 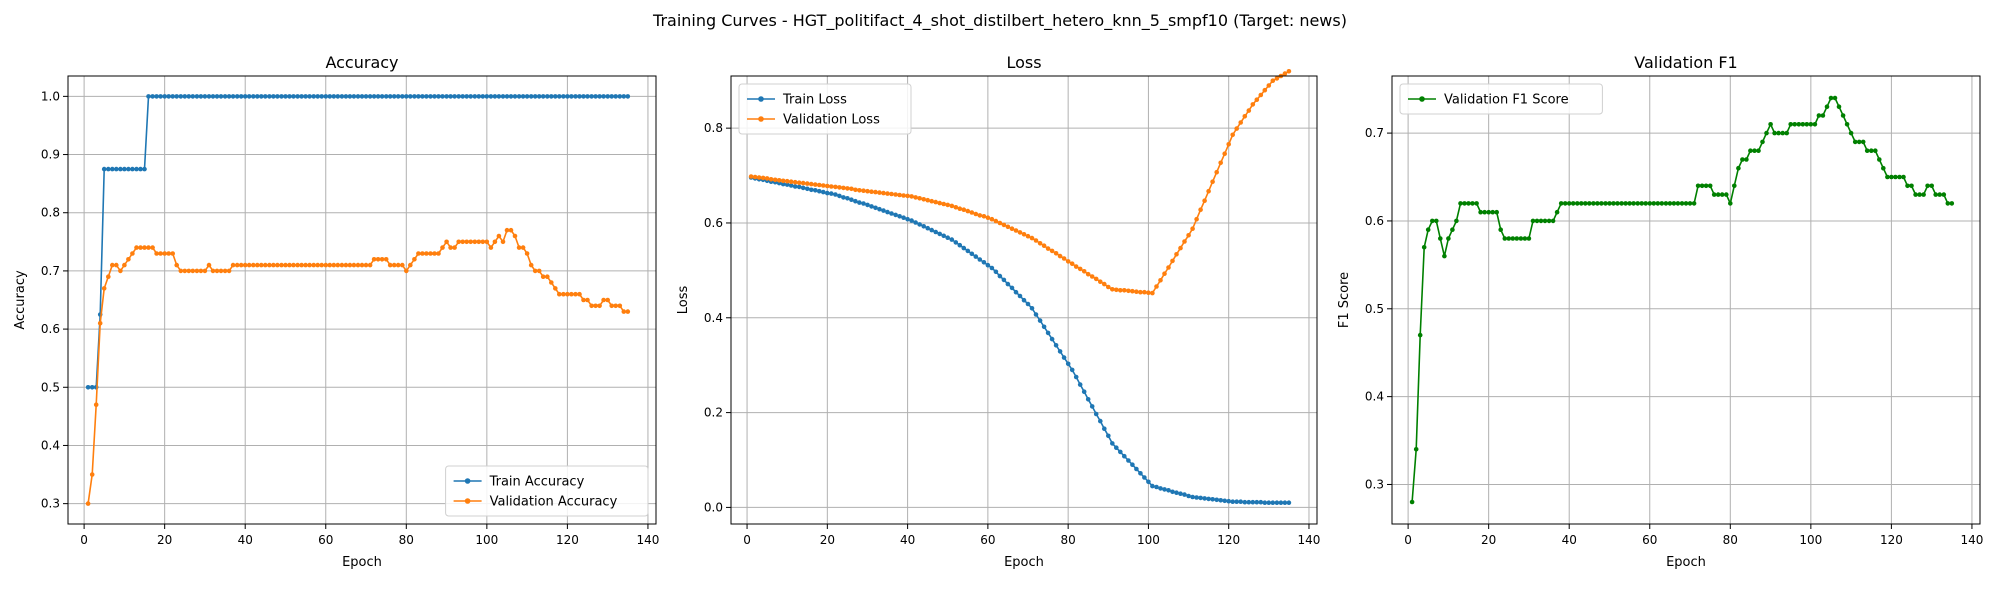 I want to click on loss-y-axis-label: Loss, so click(x=683, y=300).